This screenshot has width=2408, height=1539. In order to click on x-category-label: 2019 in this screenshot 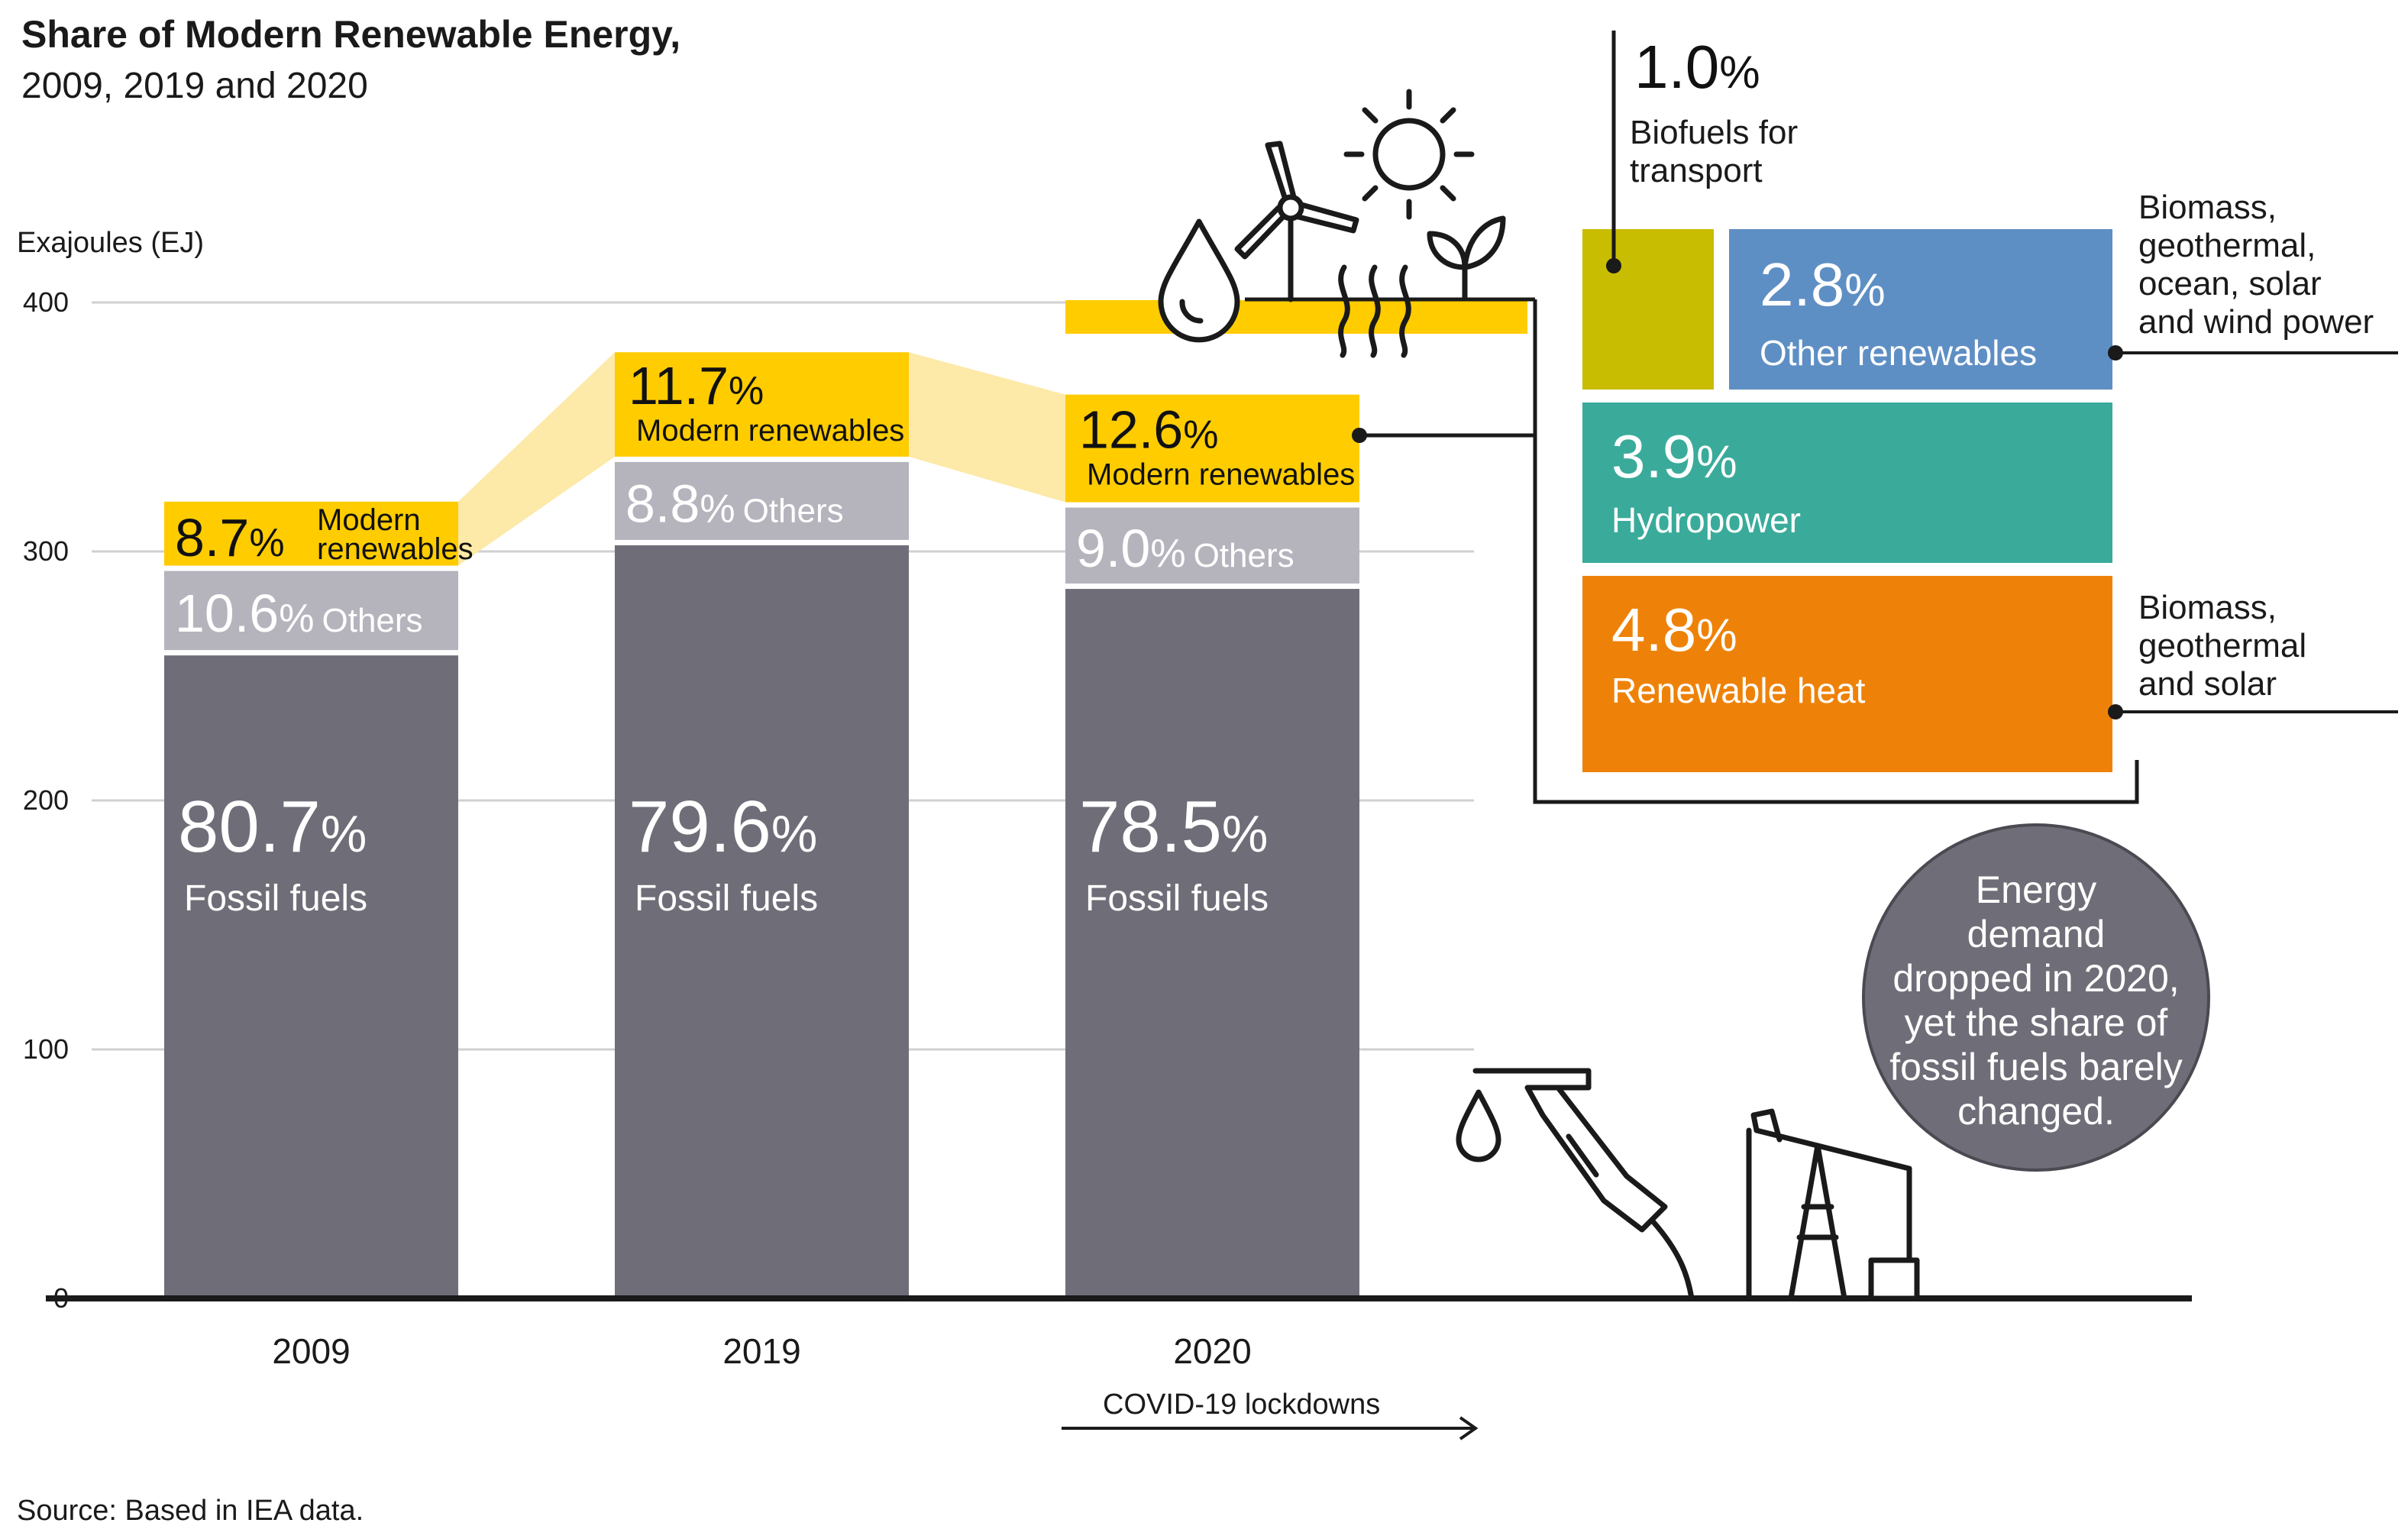, I will do `click(761, 1351)`.